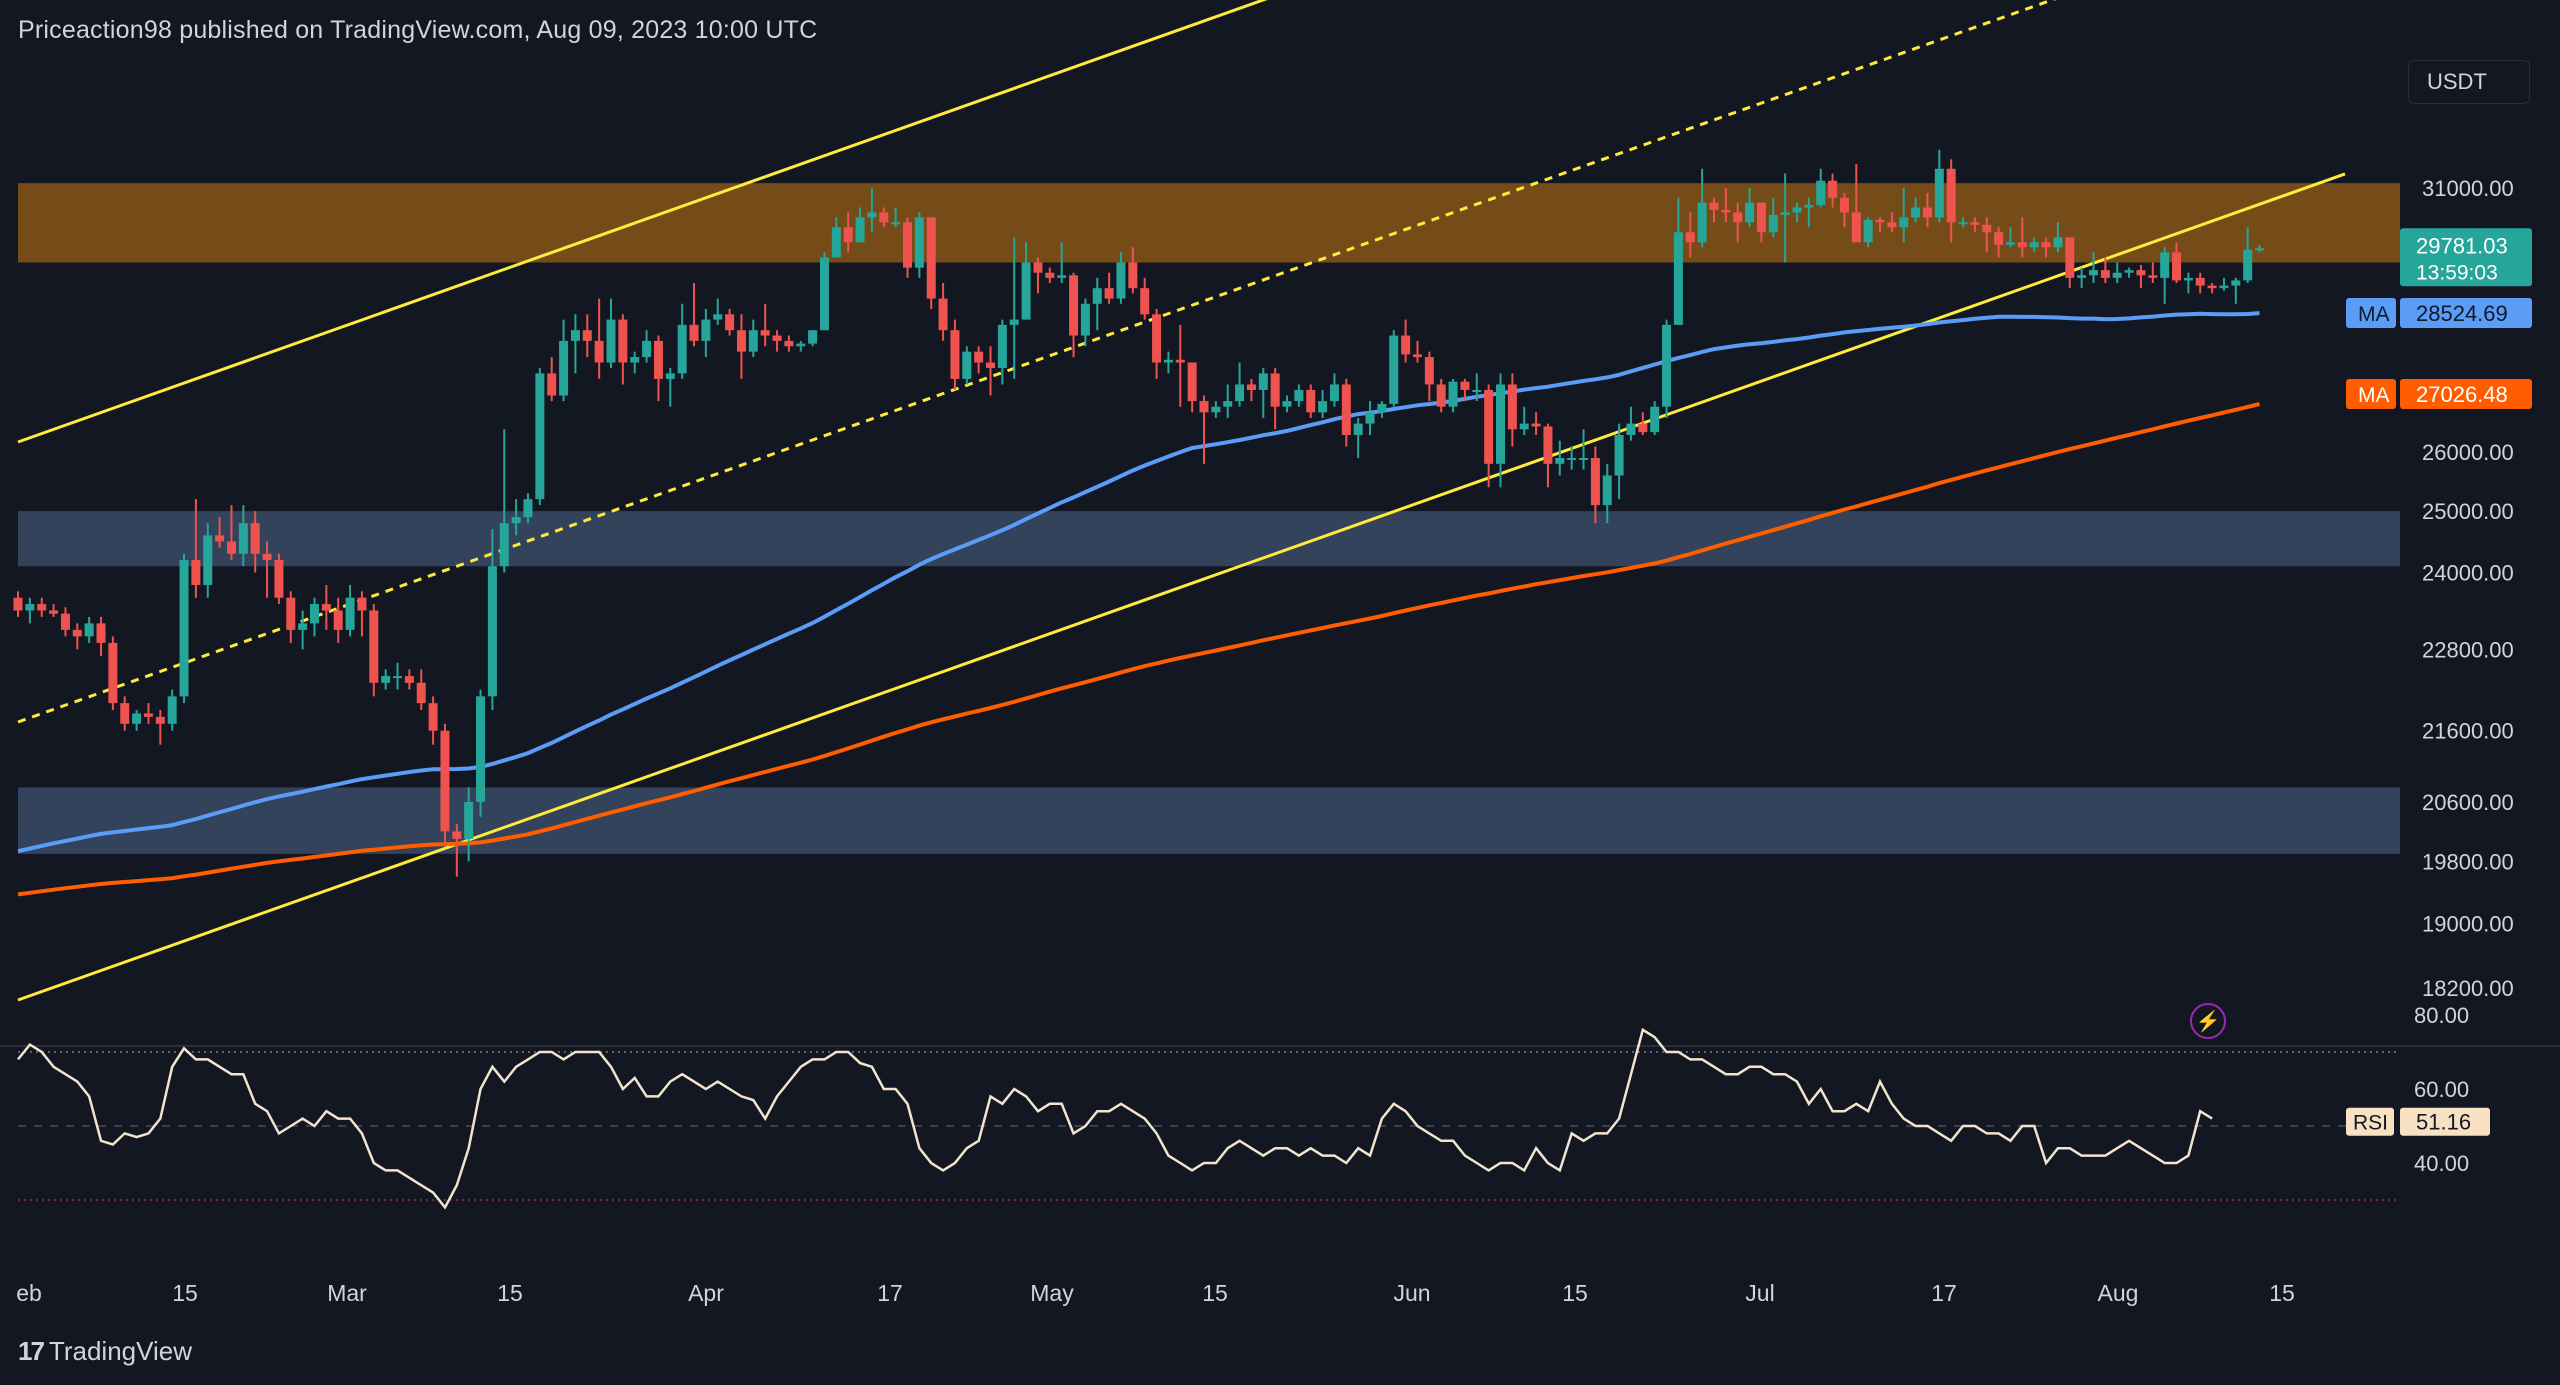  I want to click on ma-tag-text: MA, so click(2374, 314).